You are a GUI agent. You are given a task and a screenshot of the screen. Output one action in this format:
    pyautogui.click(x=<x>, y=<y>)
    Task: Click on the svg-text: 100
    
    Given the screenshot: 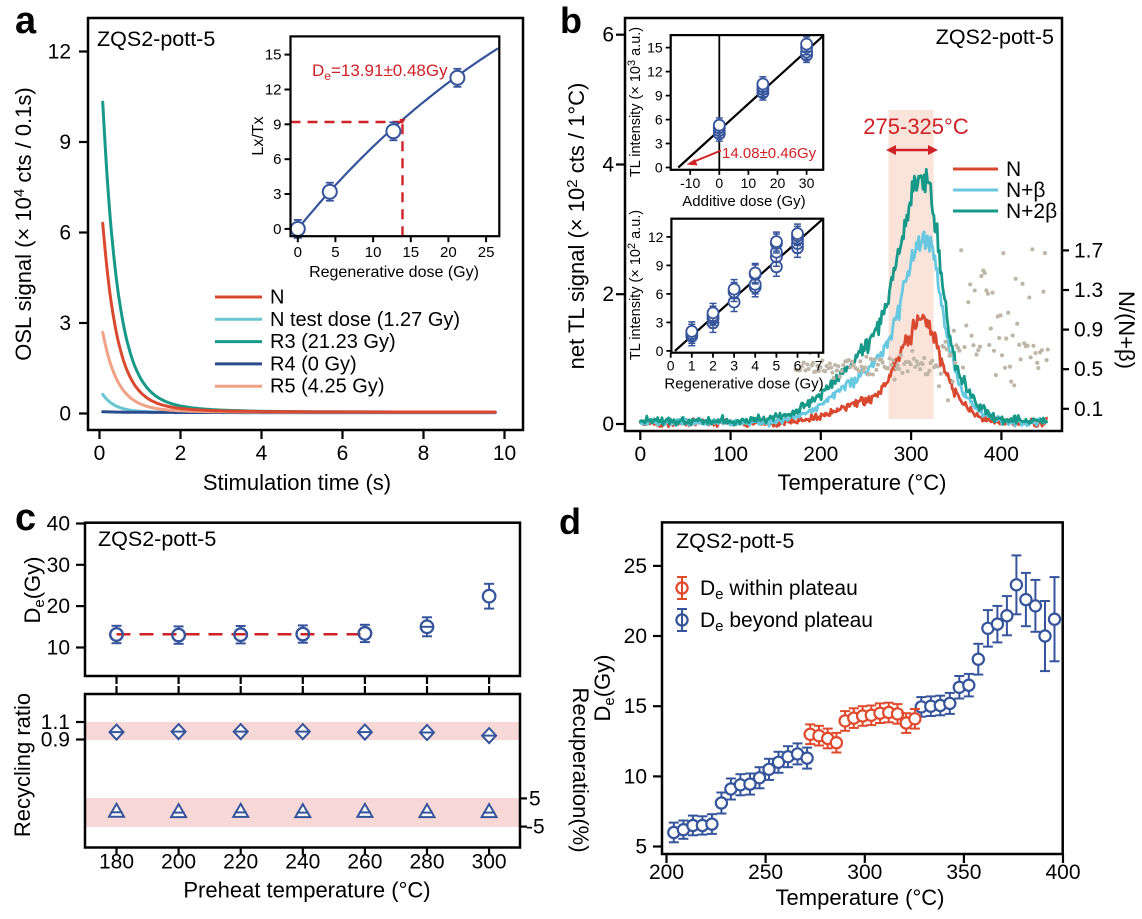 What is the action you would take?
    pyautogui.click(x=730, y=454)
    